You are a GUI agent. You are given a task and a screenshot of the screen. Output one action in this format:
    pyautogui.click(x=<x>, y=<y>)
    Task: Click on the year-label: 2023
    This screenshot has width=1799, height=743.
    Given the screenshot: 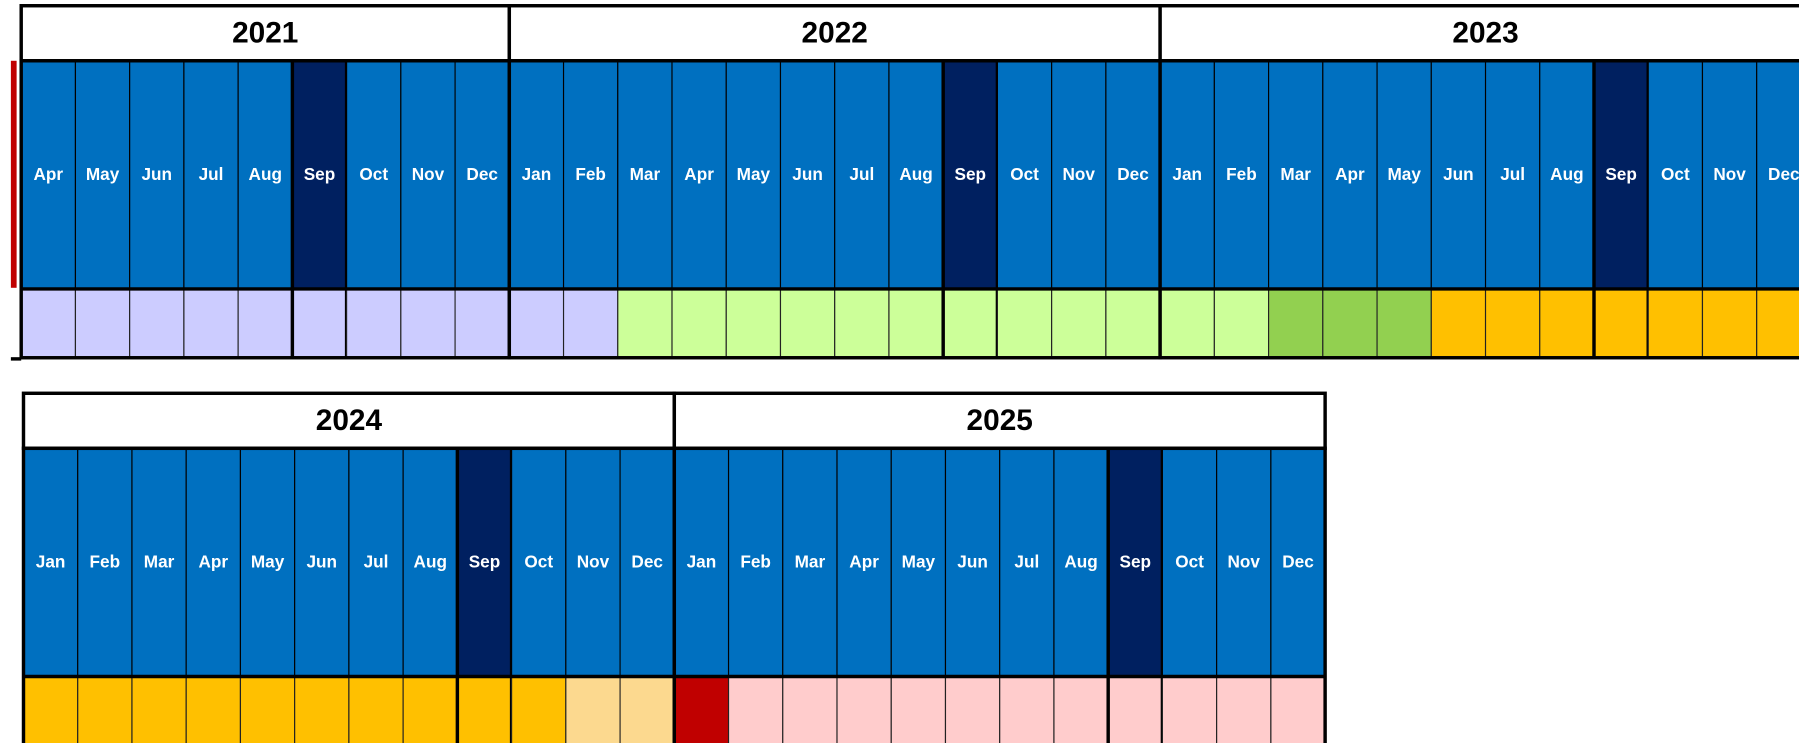 What is the action you would take?
    pyautogui.click(x=1485, y=32)
    